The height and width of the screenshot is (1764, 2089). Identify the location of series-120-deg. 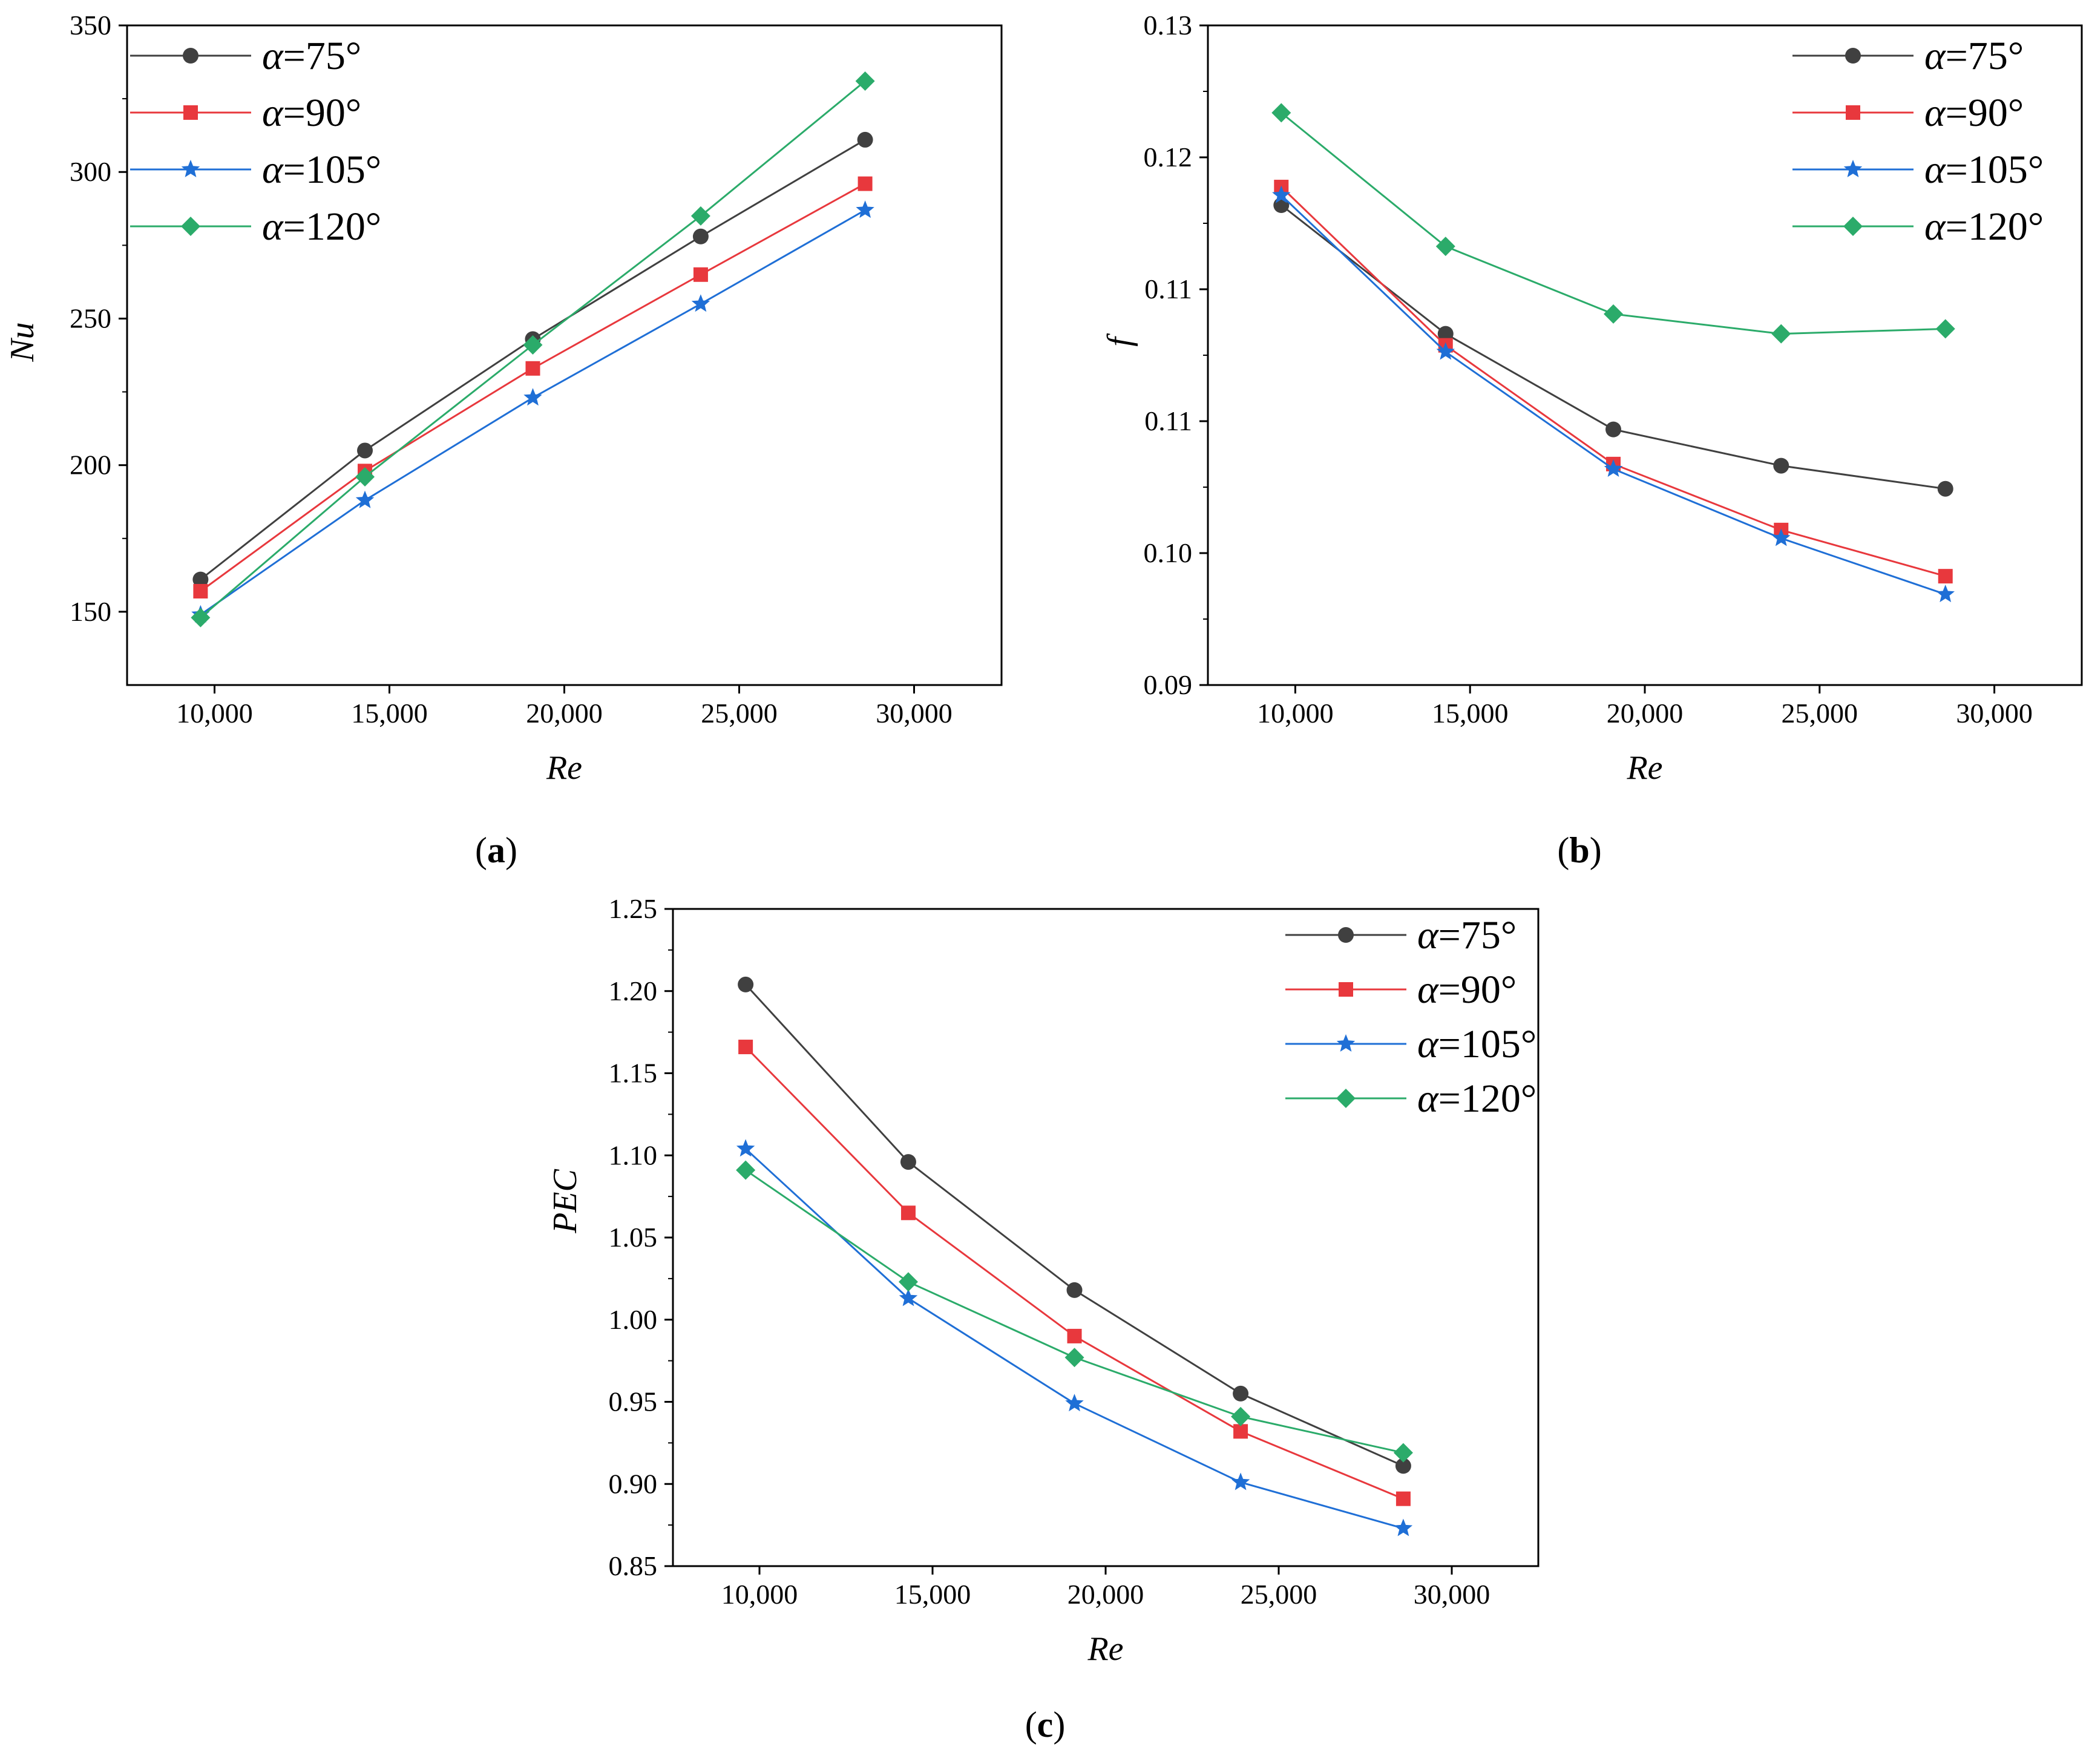
(1074, 1311).